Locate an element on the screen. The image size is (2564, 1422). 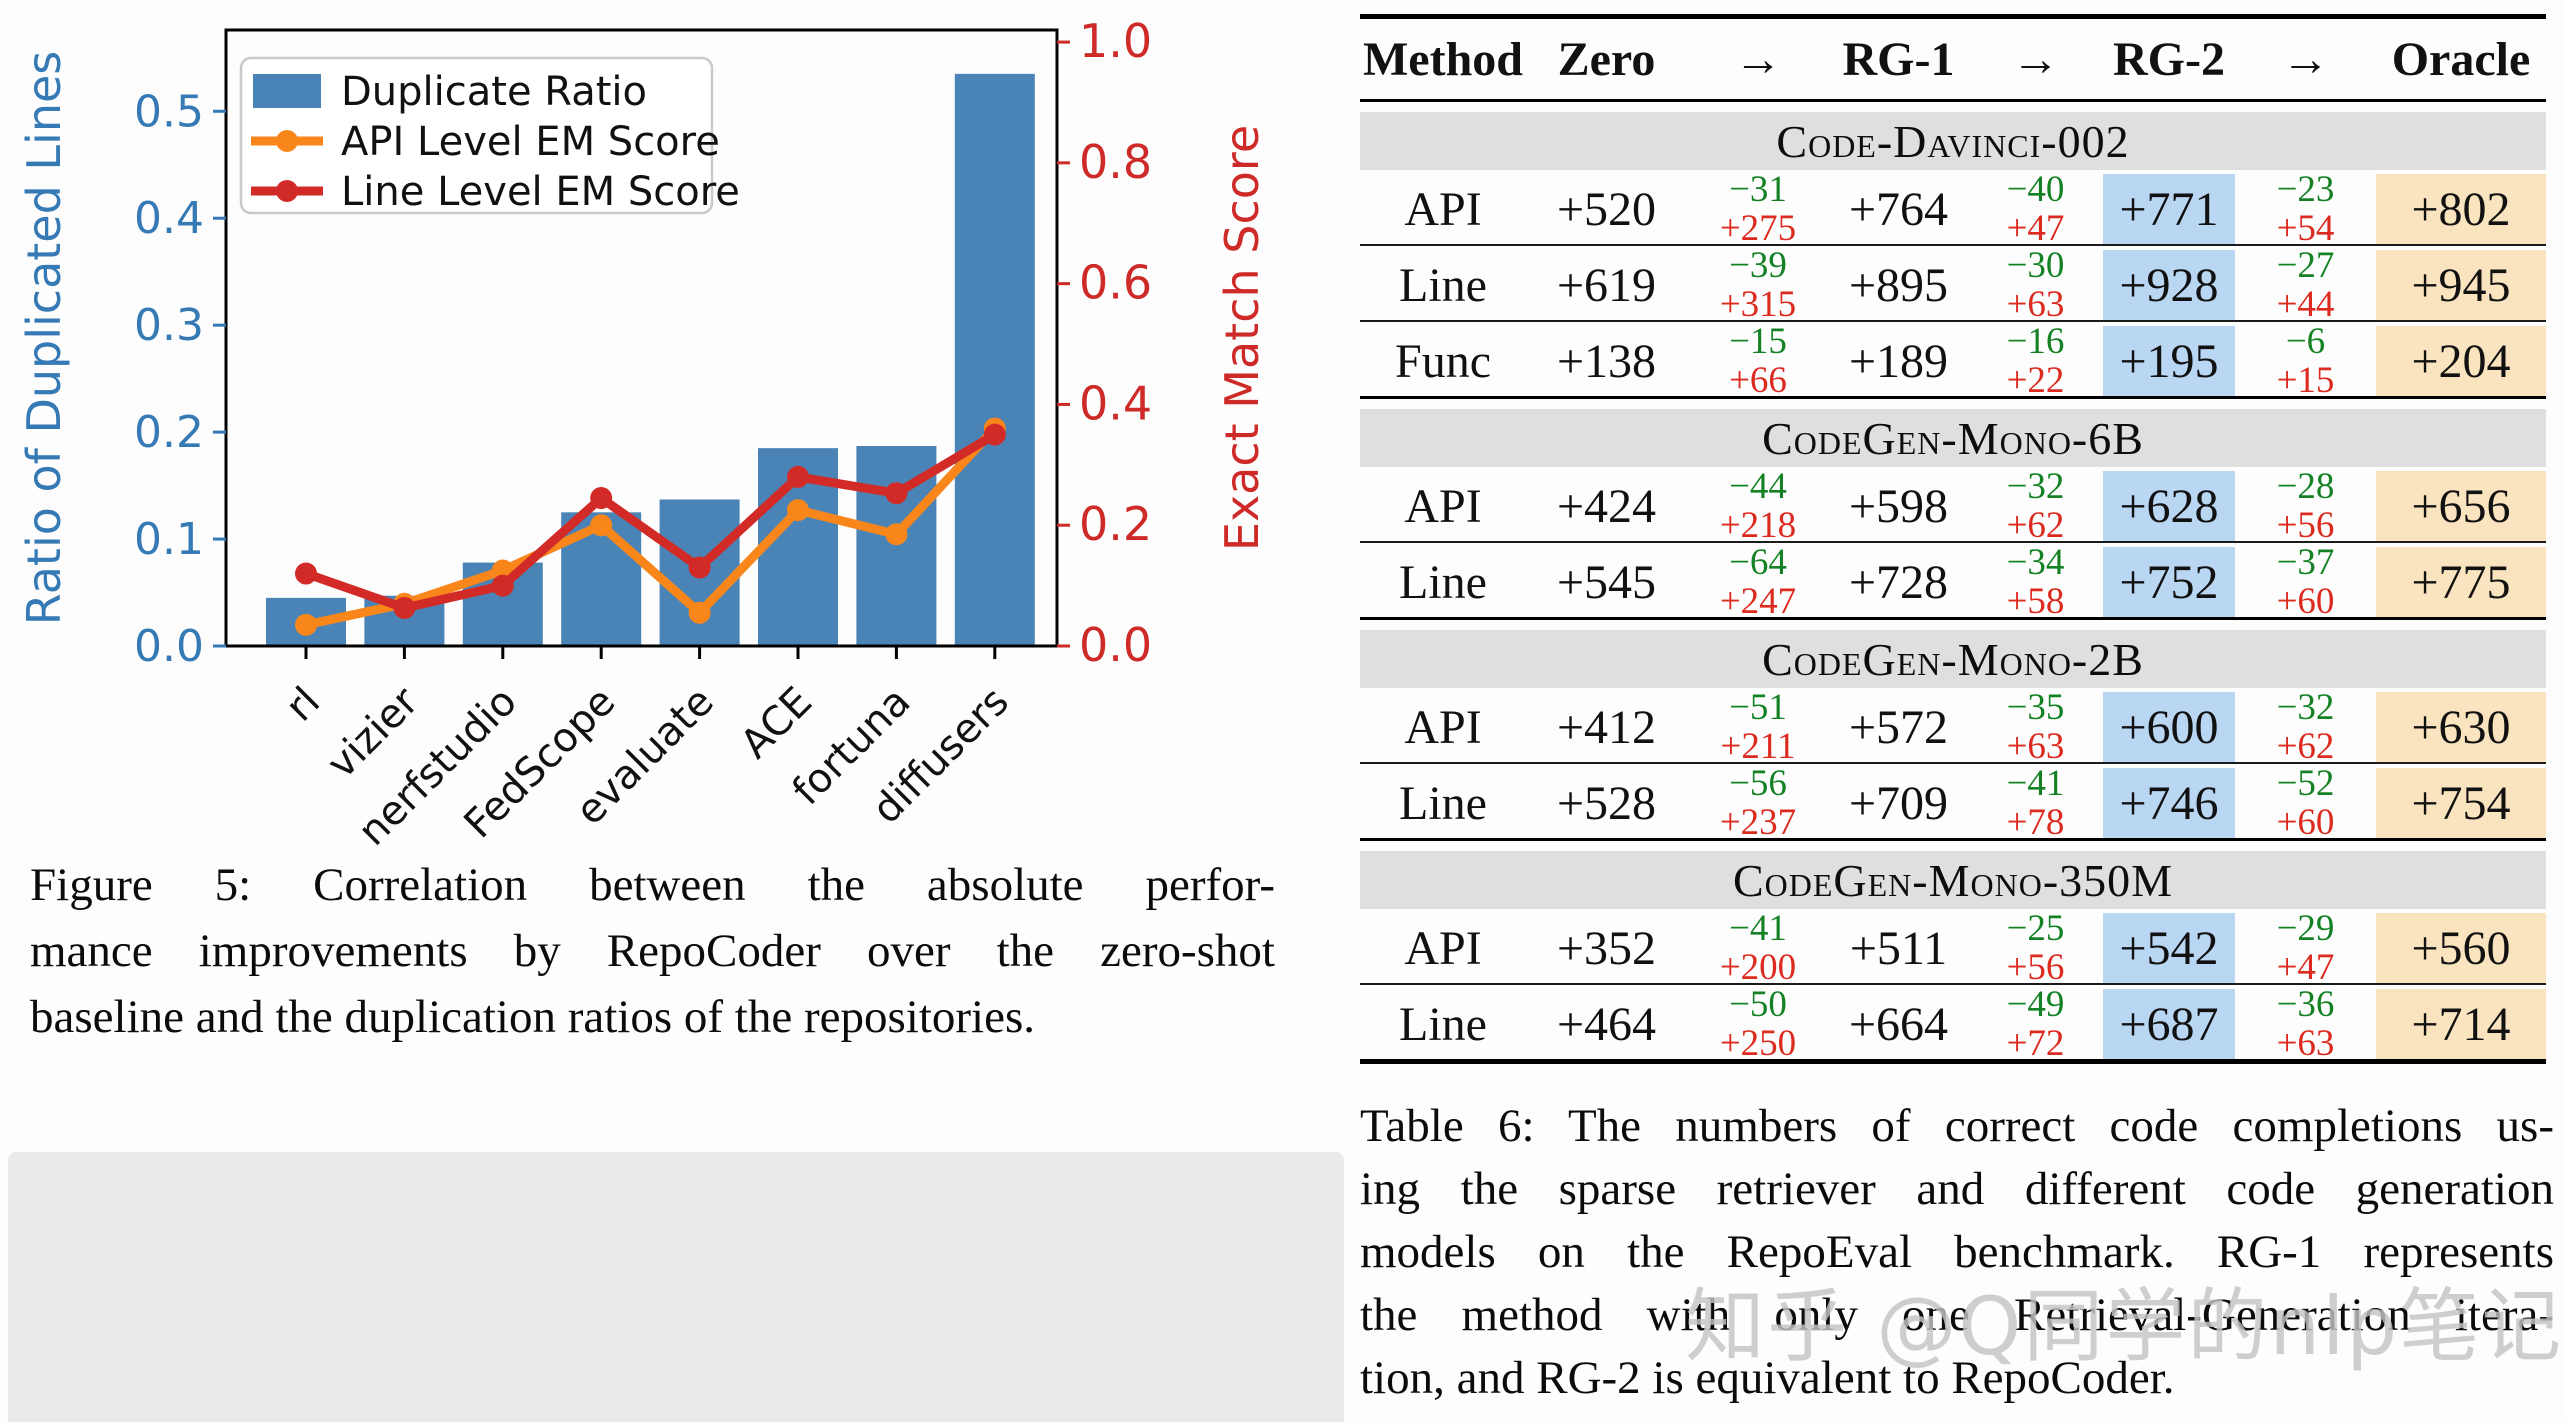
cell-rg1: +664 is located at coordinates (1898, 1024).